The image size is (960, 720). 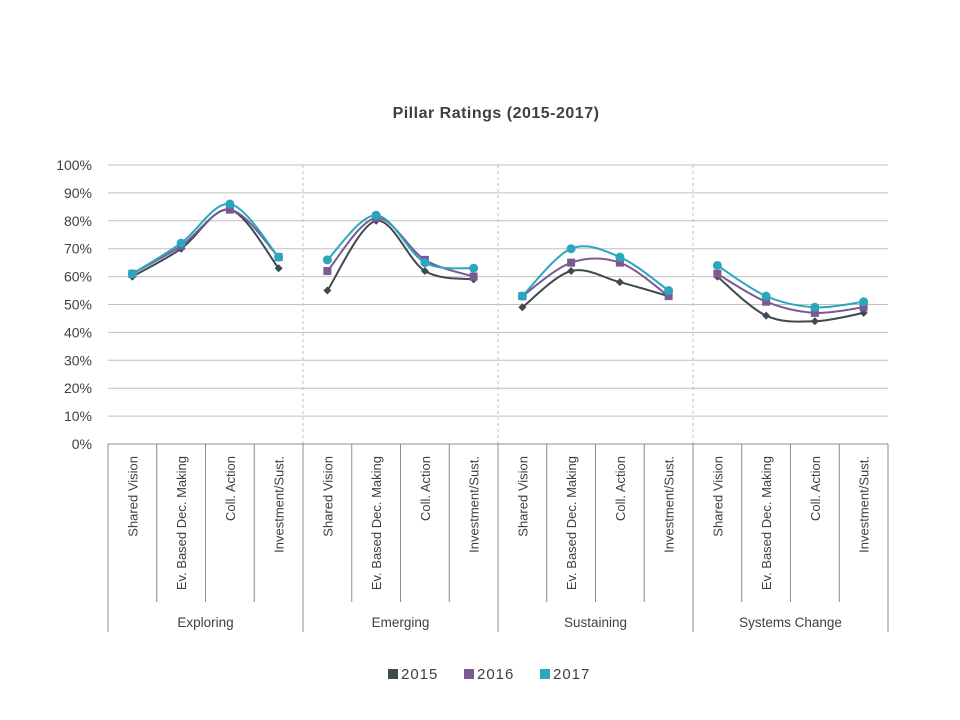 What do you see at coordinates (495, 674) in the screenshot?
I see `legend-label: 2016` at bounding box center [495, 674].